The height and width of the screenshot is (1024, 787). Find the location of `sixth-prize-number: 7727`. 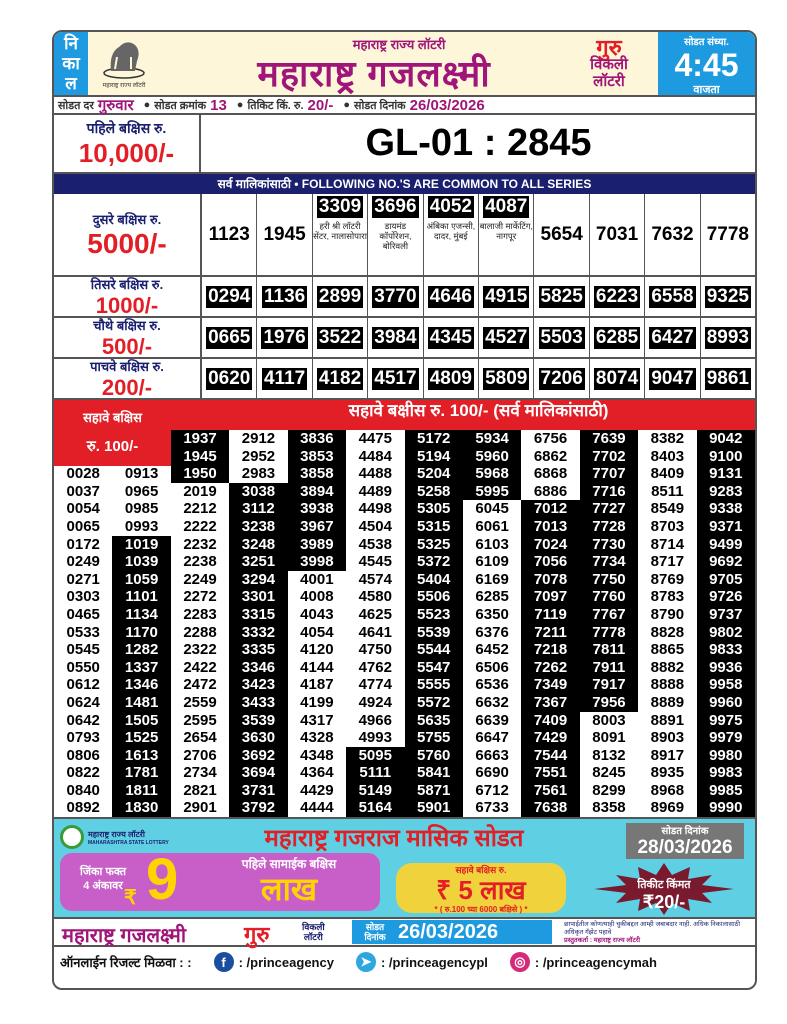

sixth-prize-number: 7727 is located at coordinates (609, 509).